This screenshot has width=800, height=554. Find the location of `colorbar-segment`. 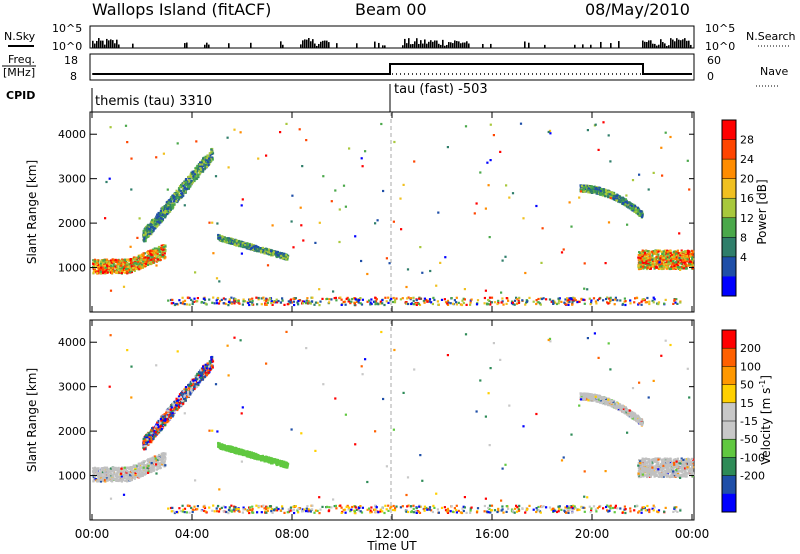

colorbar-segment is located at coordinates (729, 208).